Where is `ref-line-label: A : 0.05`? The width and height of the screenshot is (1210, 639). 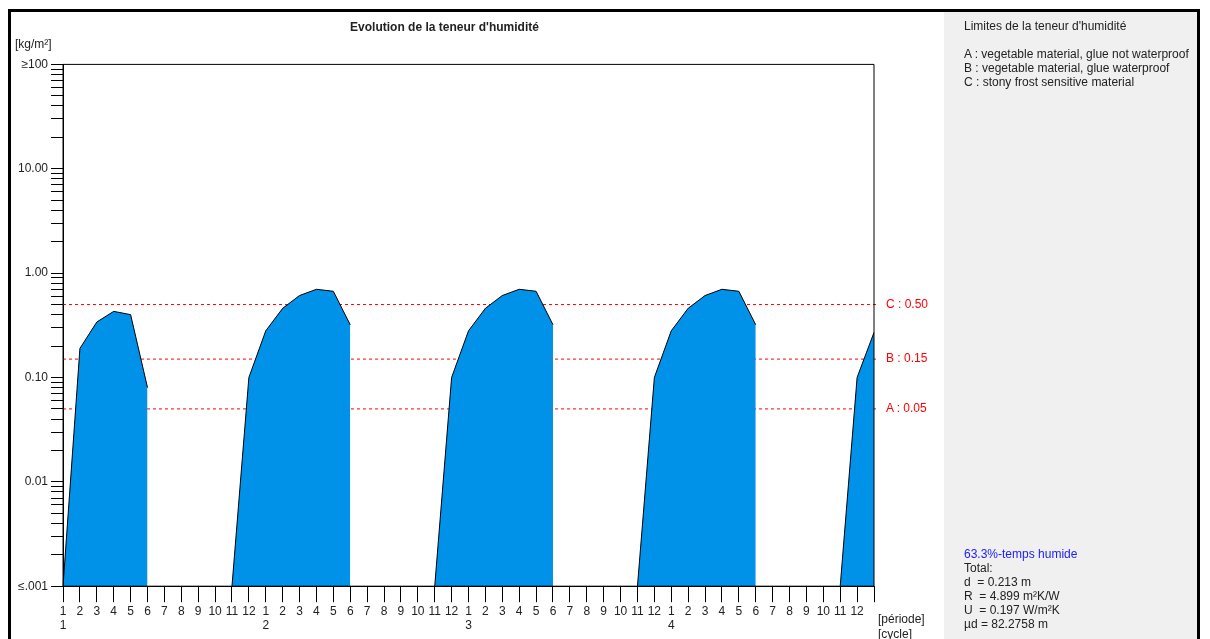 ref-line-label: A : 0.05 is located at coordinates (907, 408).